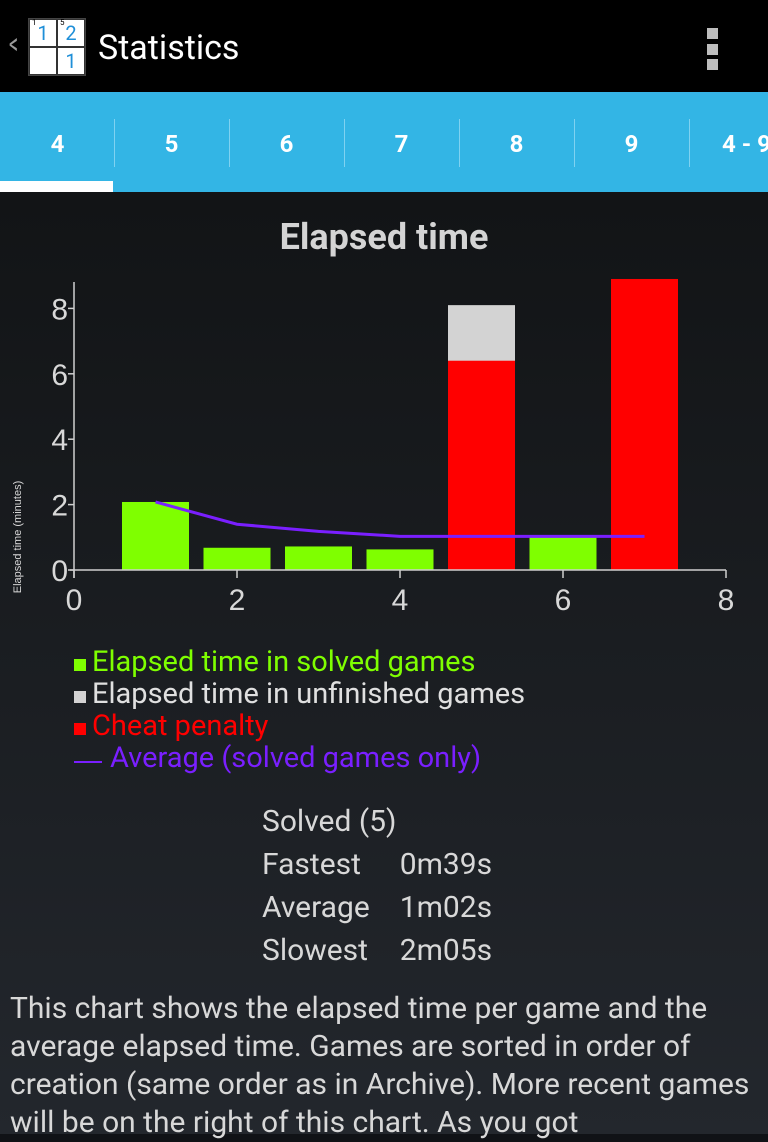  Describe the element at coordinates (74, 600) in the screenshot. I see `x-tick-label: 0` at that location.